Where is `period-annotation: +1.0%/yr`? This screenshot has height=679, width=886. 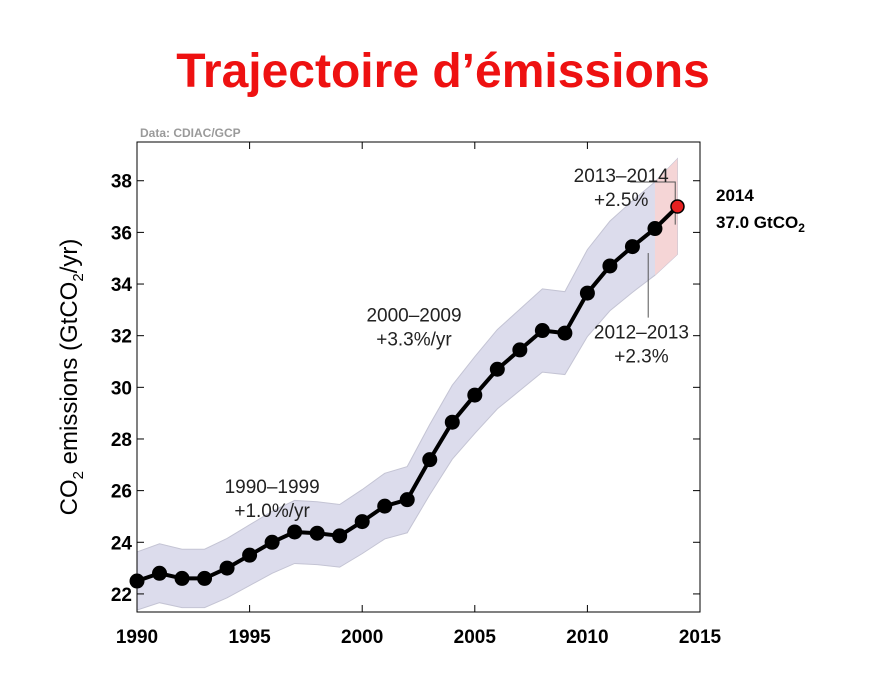 period-annotation: +1.0%/yr is located at coordinates (272, 511).